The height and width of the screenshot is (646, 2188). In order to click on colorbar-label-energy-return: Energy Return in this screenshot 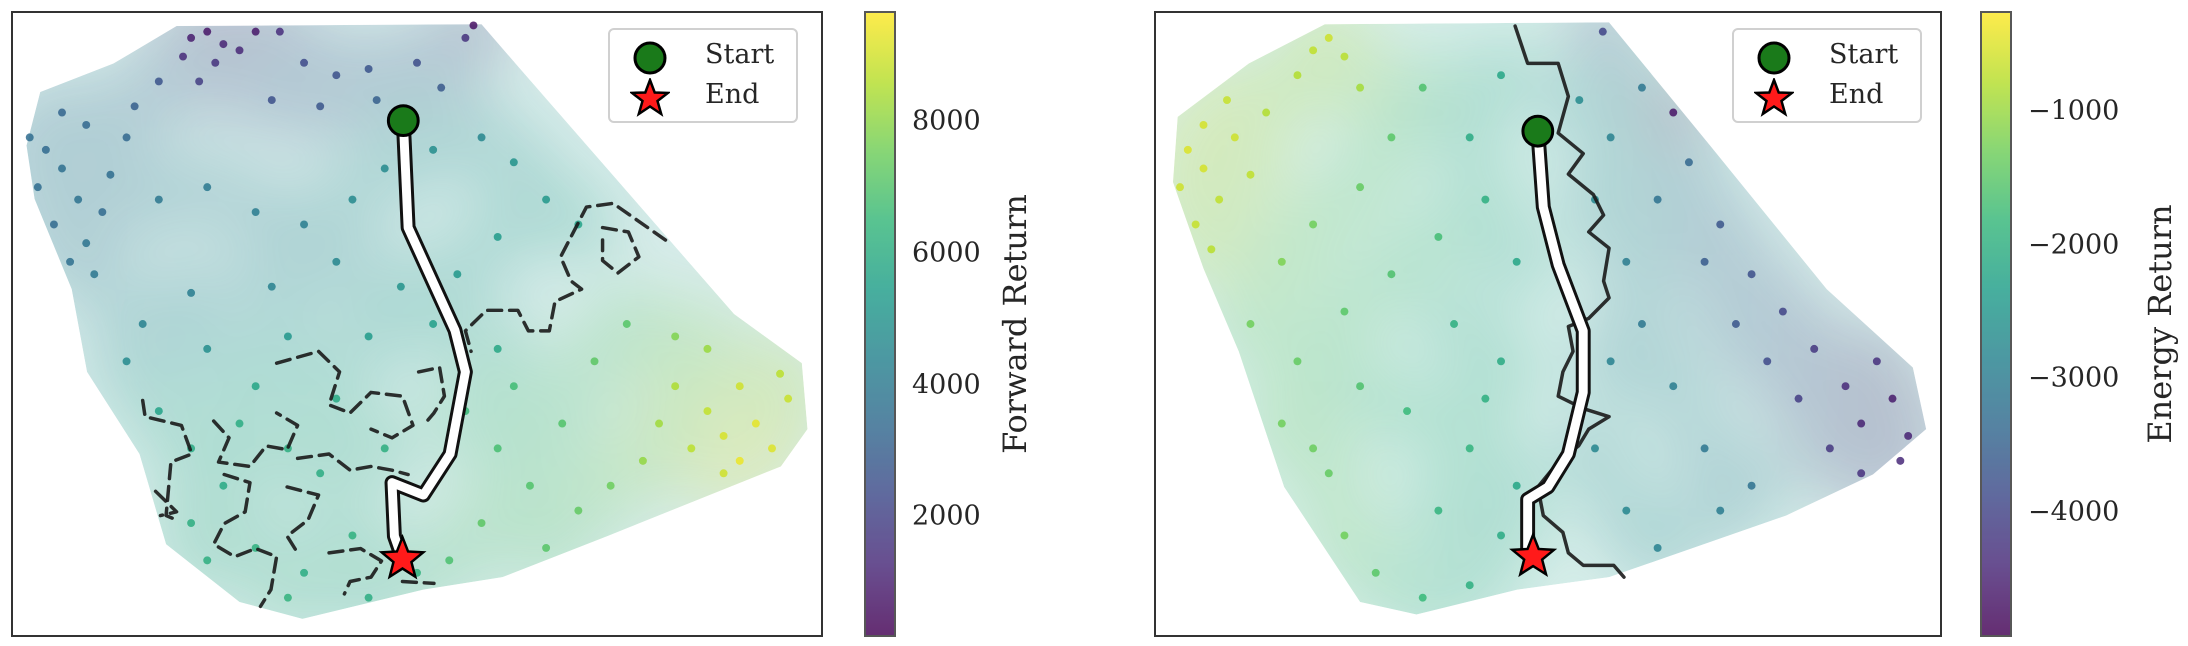, I will do `click(2160, 324)`.